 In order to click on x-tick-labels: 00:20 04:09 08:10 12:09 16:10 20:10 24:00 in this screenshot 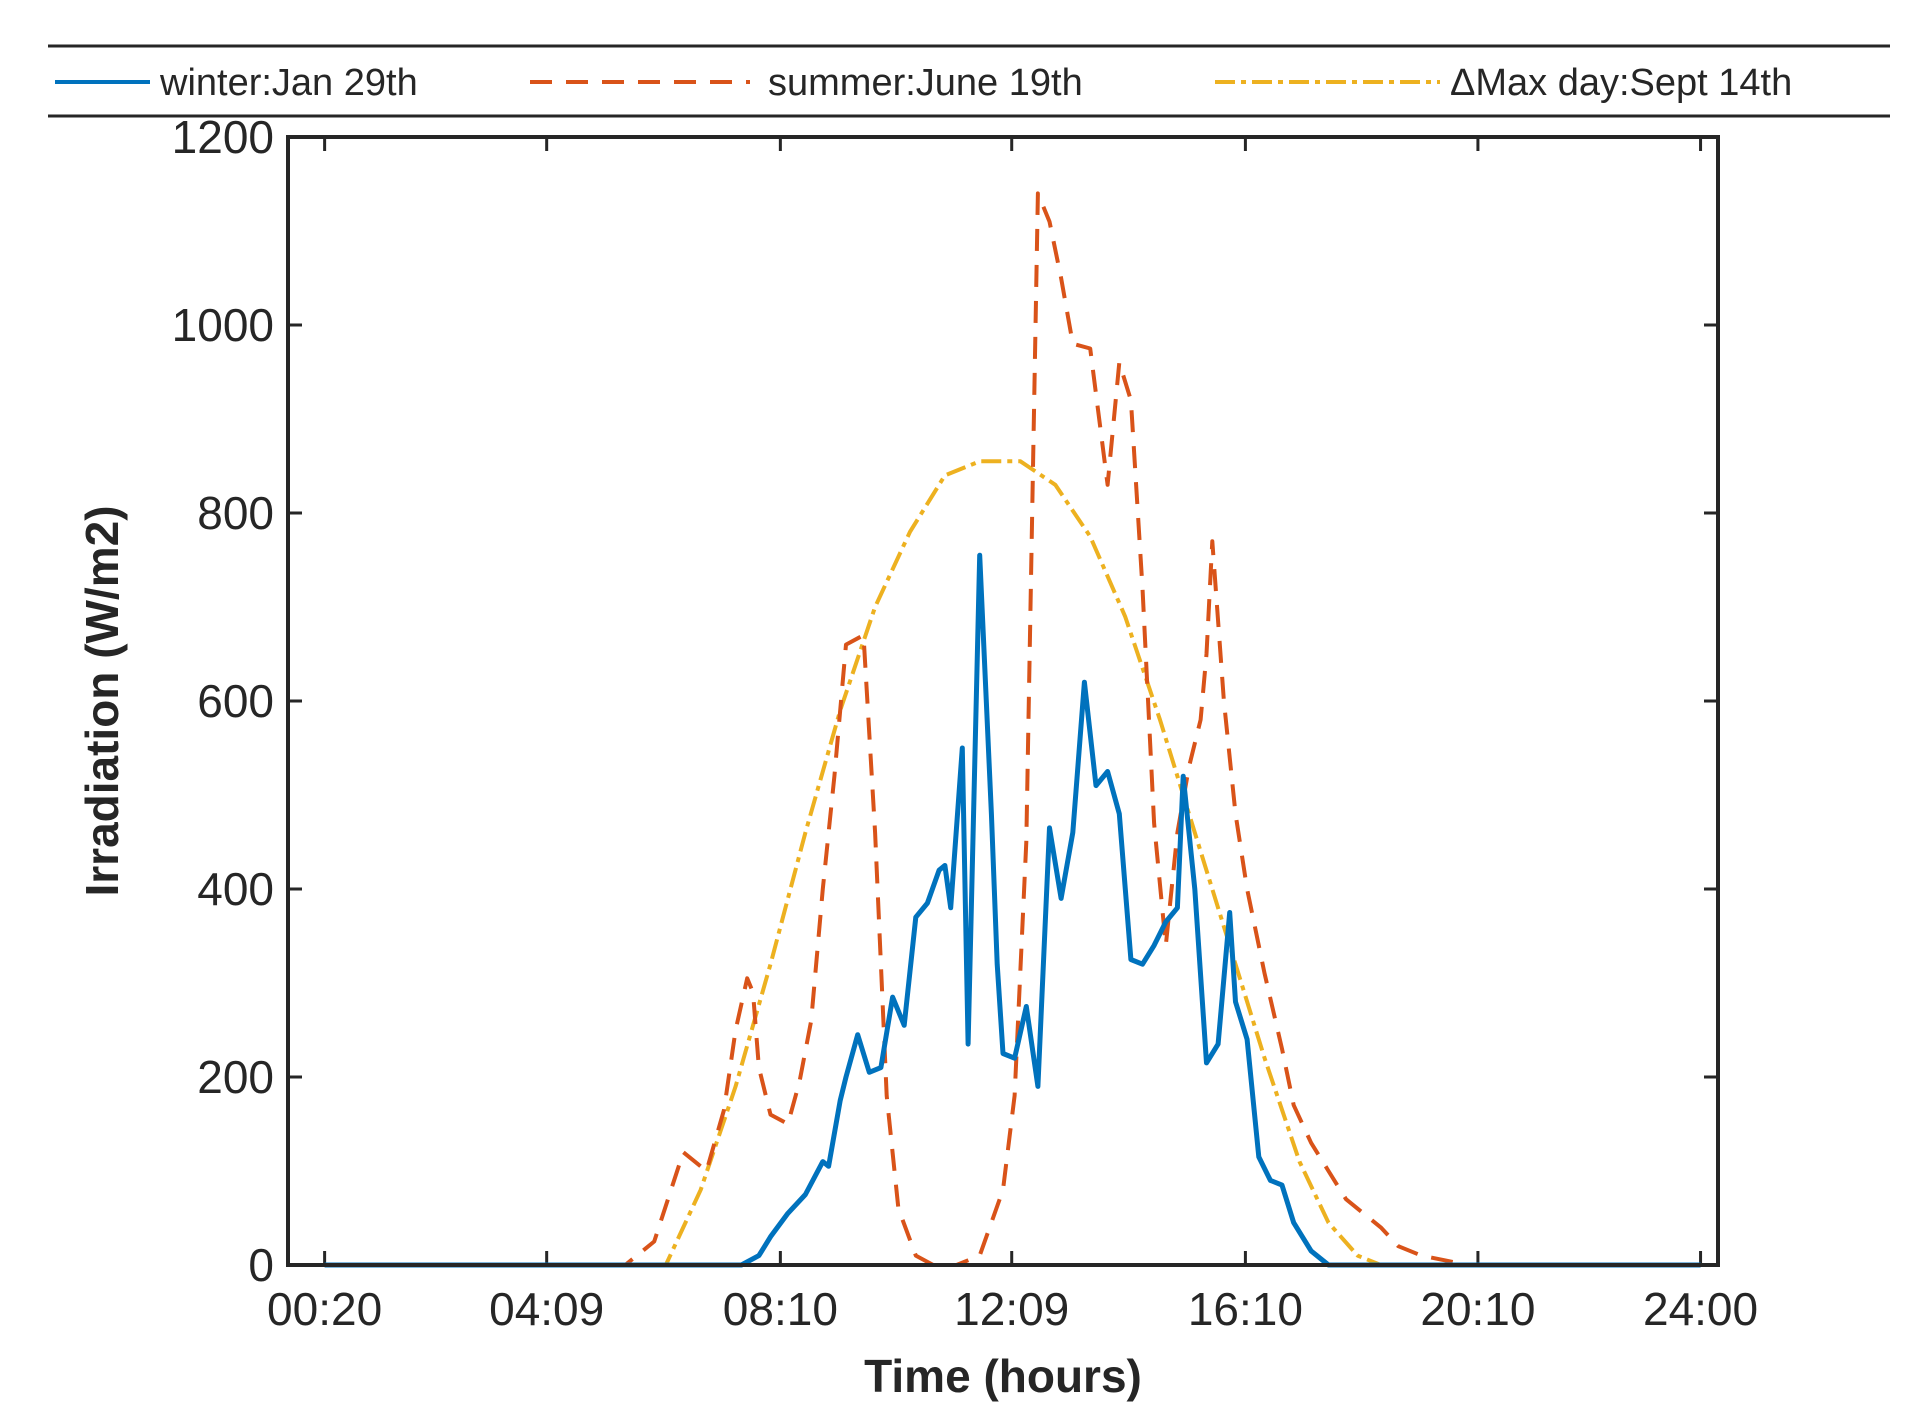, I will do `click(1012, 1309)`.